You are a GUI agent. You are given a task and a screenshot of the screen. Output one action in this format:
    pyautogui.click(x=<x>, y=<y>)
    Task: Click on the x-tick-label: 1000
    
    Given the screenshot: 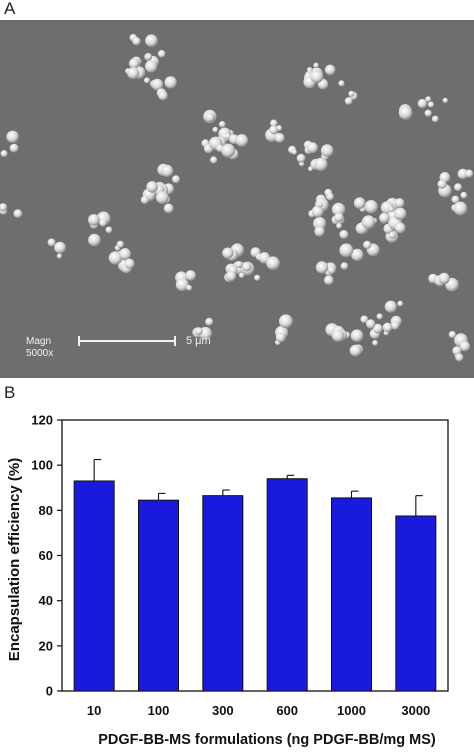 What is the action you would take?
    pyautogui.click(x=351, y=710)
    